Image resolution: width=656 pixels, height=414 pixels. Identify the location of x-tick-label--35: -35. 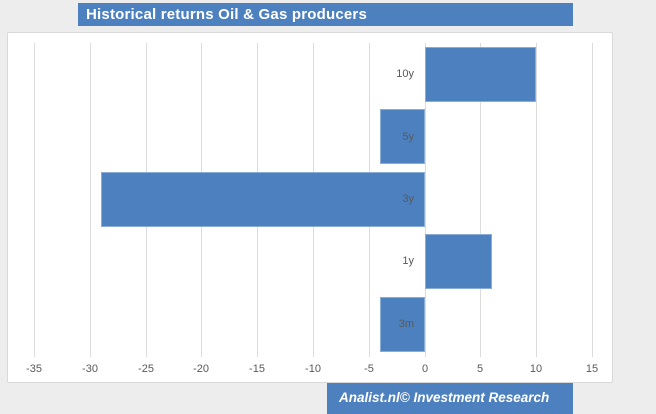
(34, 369).